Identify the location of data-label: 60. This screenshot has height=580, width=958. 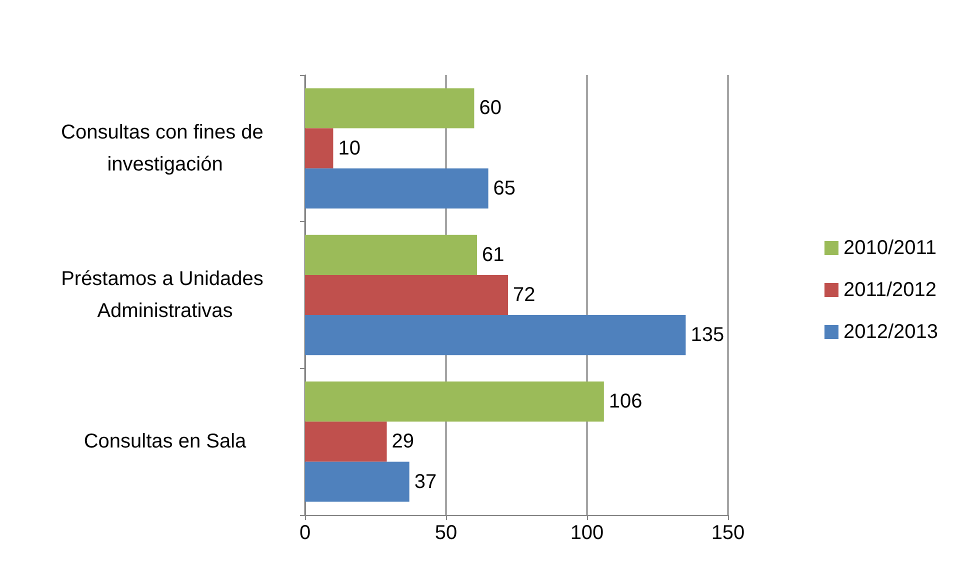
(490, 108).